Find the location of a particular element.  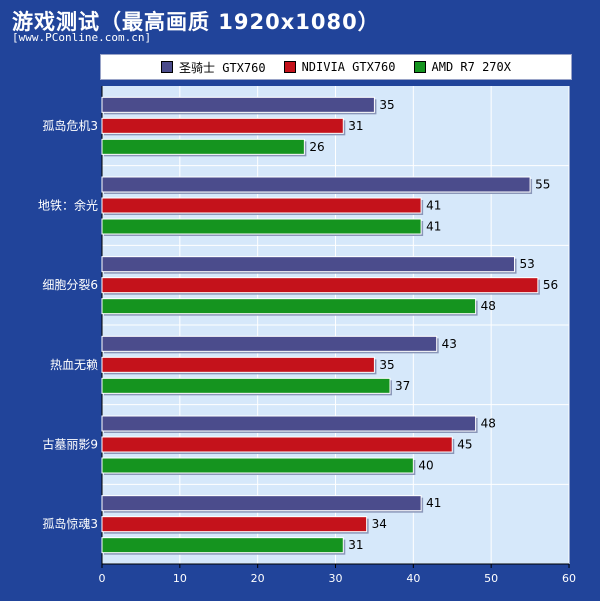

x-tick-label: 20 is located at coordinates (258, 578).